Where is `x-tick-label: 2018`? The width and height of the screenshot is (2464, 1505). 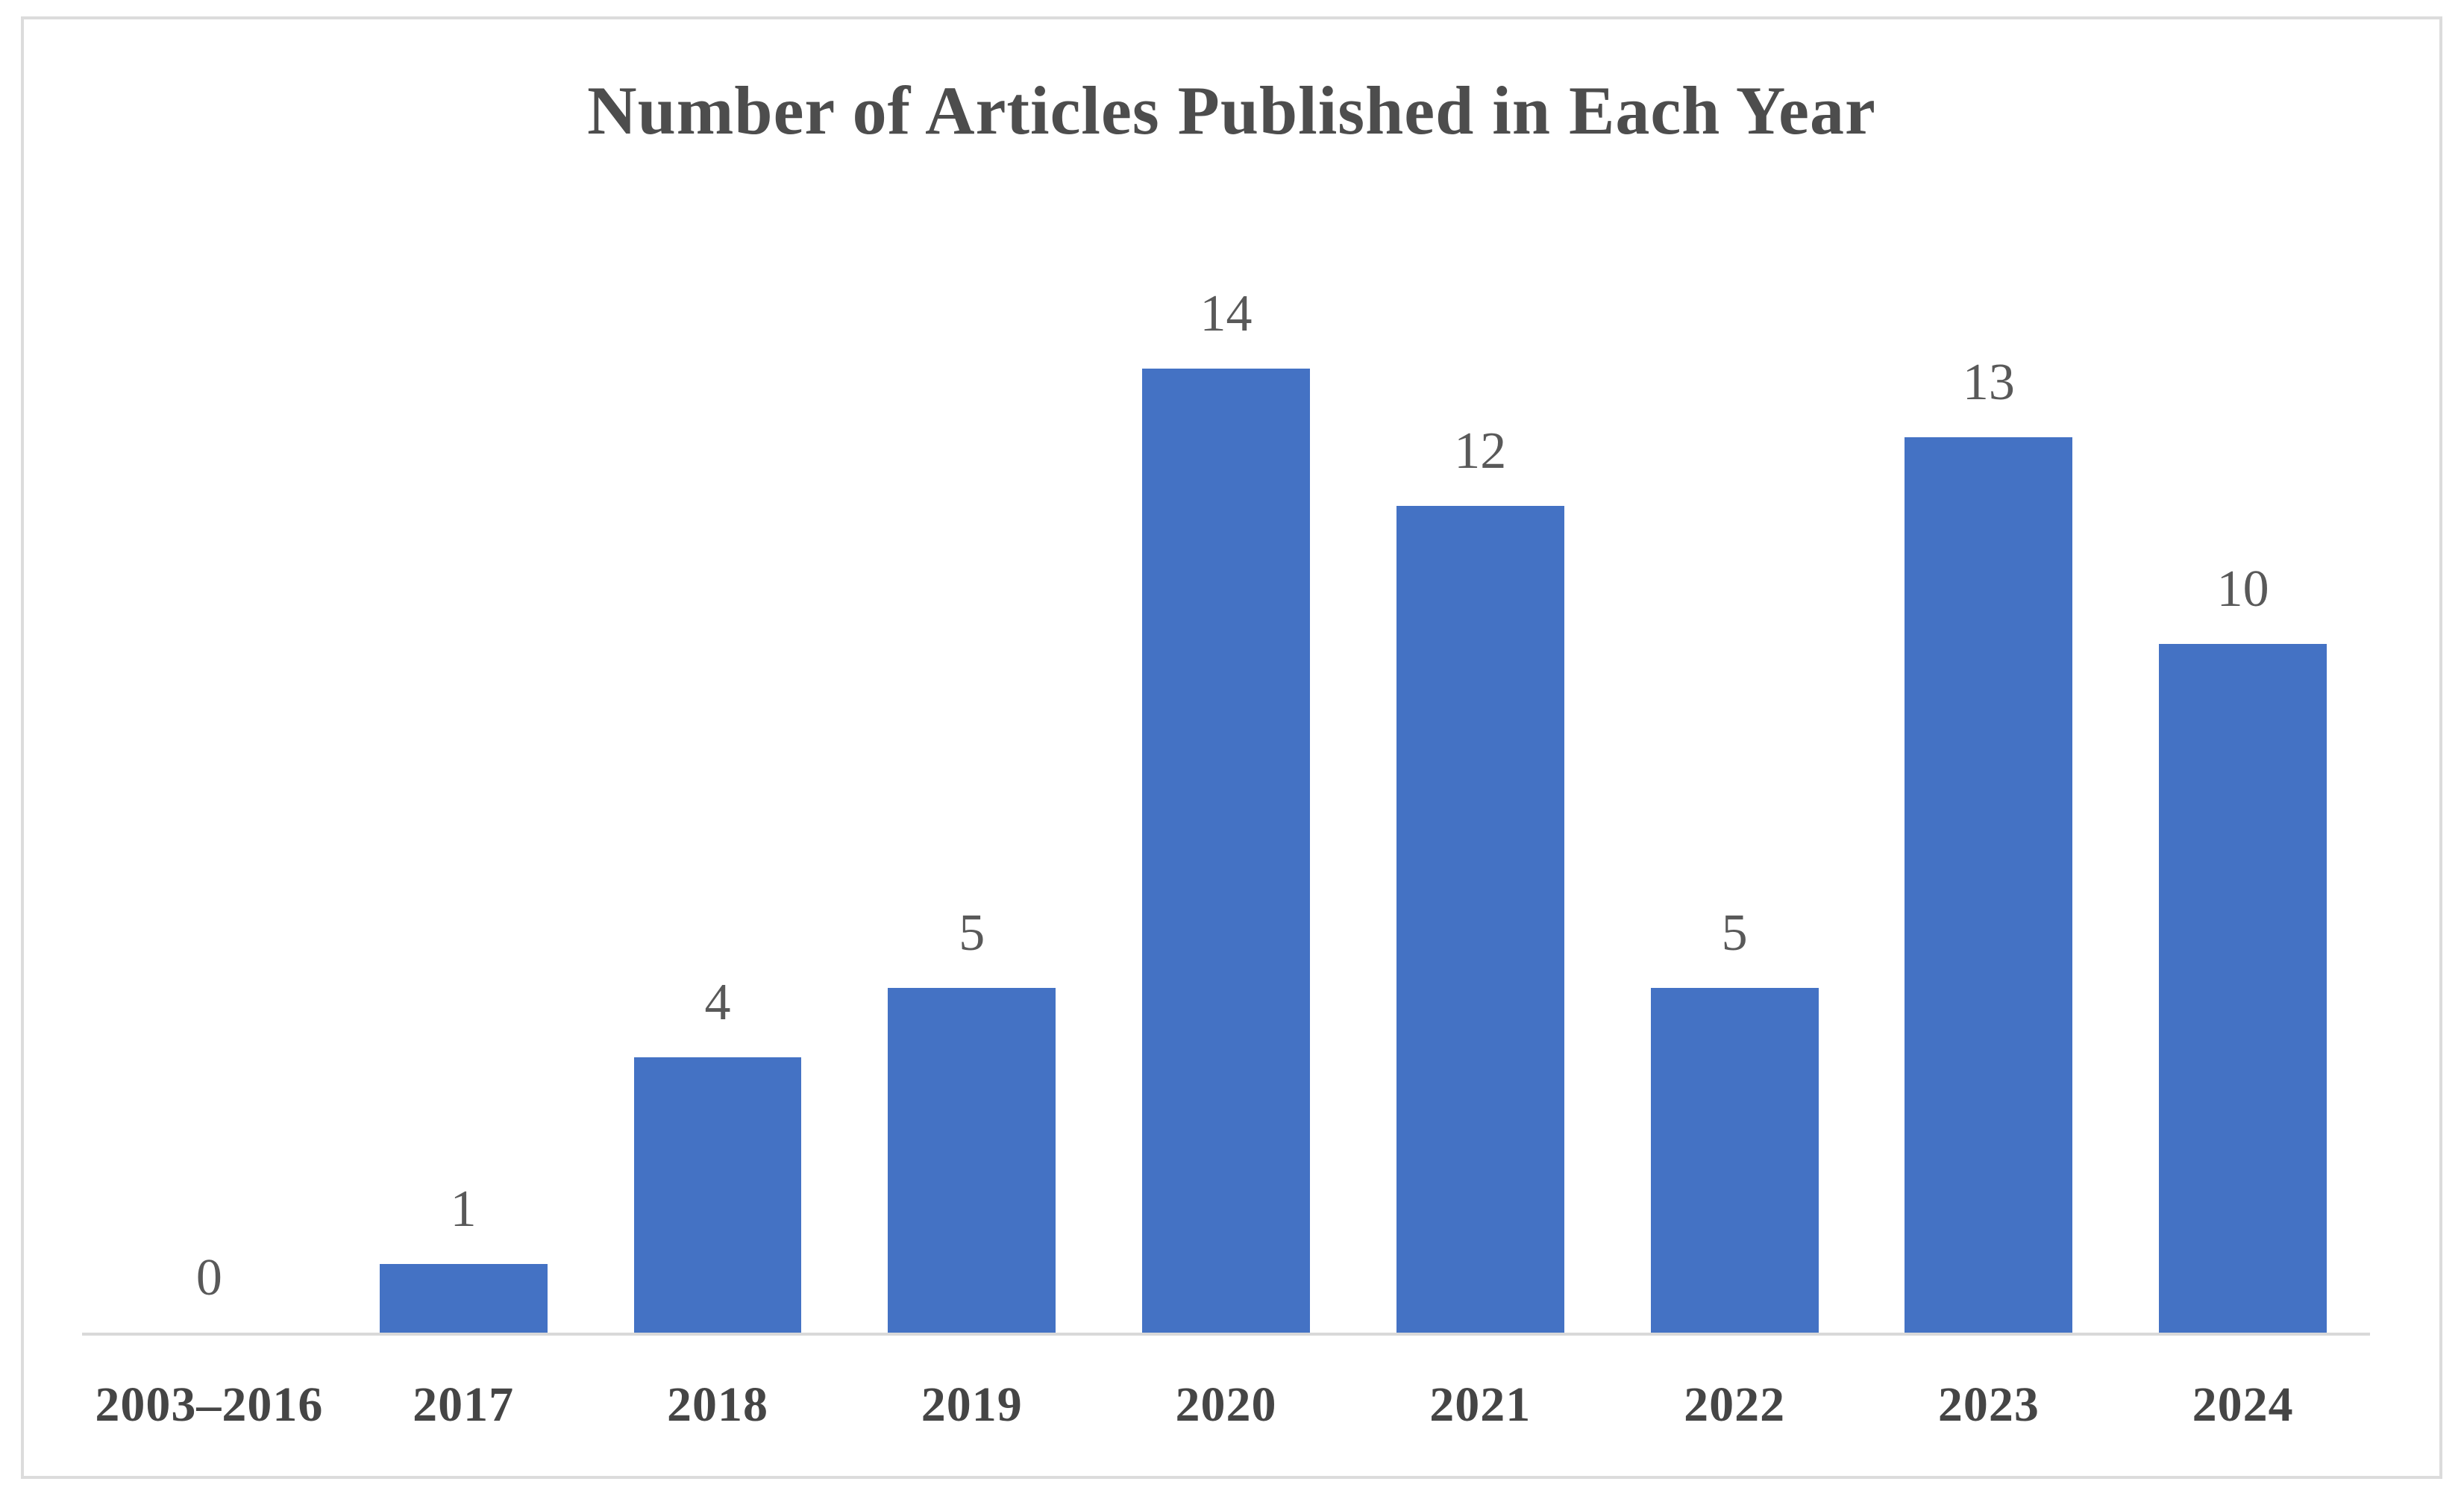 x-tick-label: 2018 is located at coordinates (717, 1404).